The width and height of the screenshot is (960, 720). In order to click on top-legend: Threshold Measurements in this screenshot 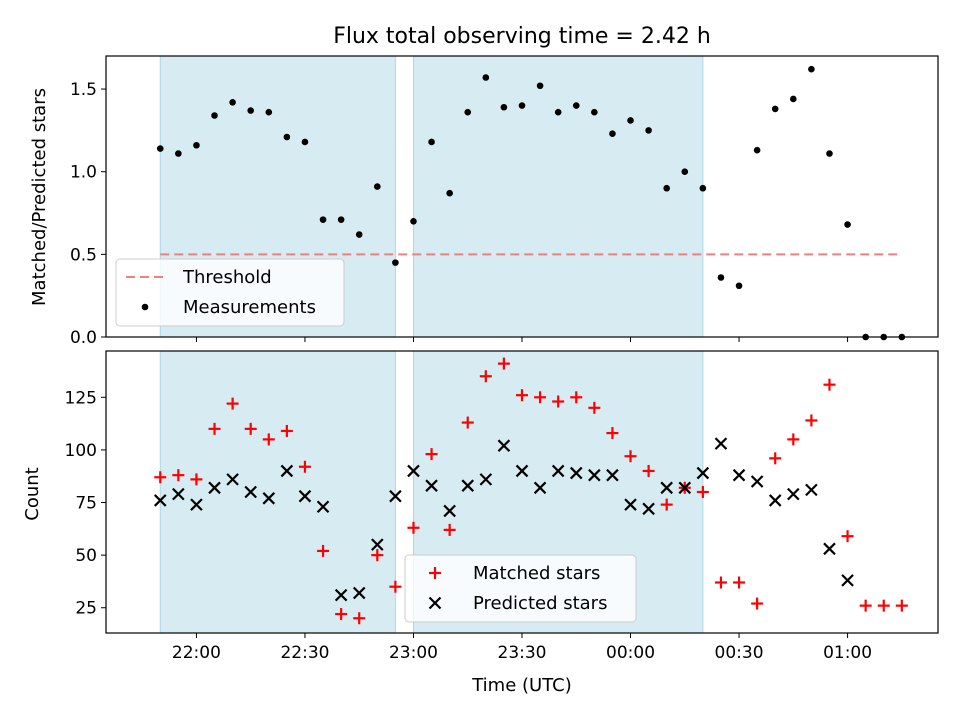, I will do `click(230, 292)`.